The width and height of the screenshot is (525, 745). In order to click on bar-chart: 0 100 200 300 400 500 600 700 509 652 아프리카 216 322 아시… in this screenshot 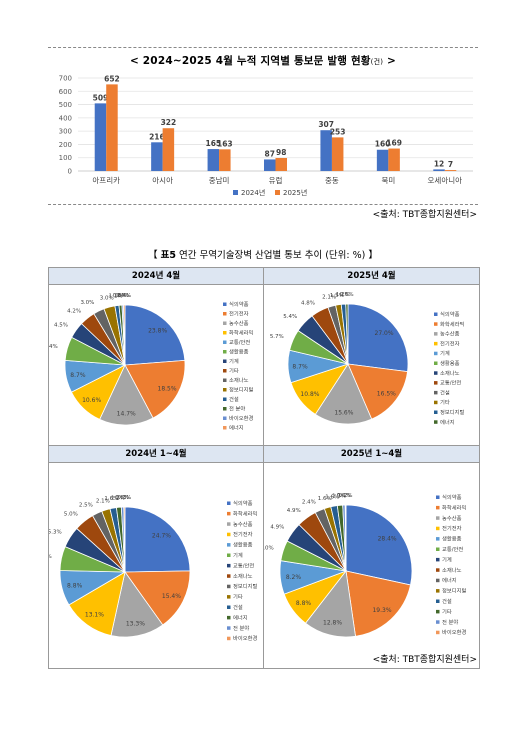, I will do `click(266, 135)`.